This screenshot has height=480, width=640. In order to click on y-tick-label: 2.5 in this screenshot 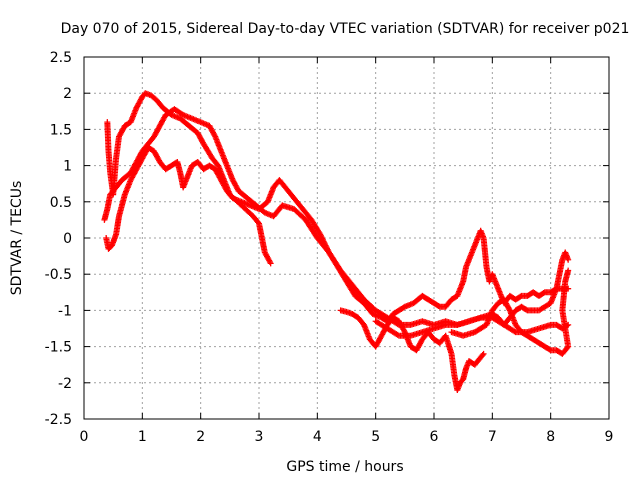, I will do `click(61, 58)`.